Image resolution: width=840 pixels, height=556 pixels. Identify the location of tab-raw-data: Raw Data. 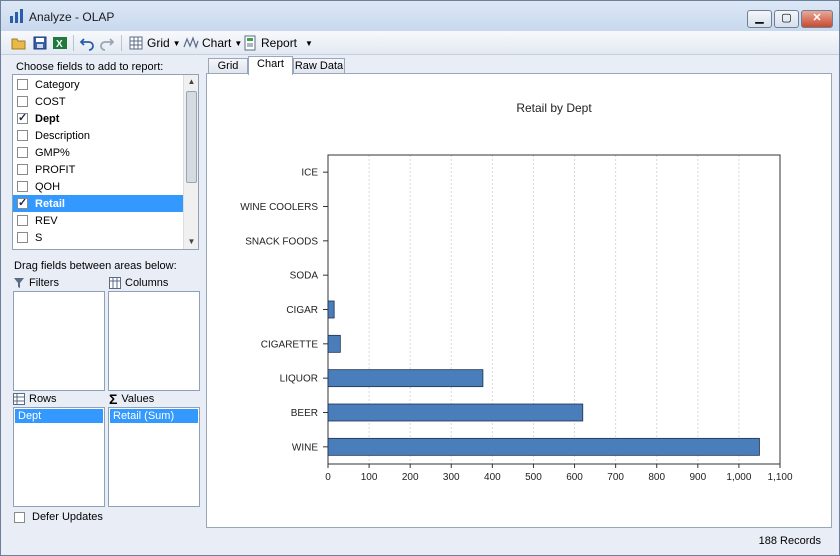
(319, 66).